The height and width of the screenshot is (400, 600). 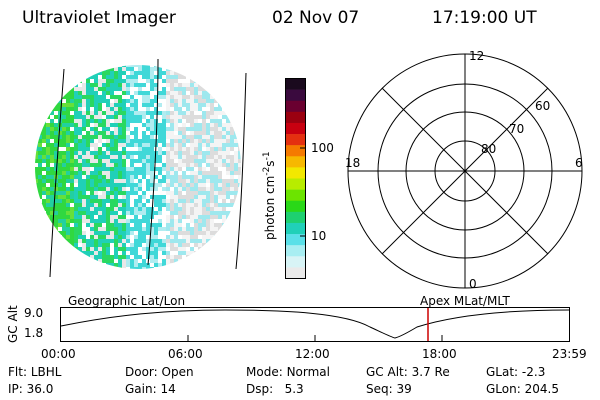 I want to click on mlt-label-12: 12, so click(x=476, y=56).